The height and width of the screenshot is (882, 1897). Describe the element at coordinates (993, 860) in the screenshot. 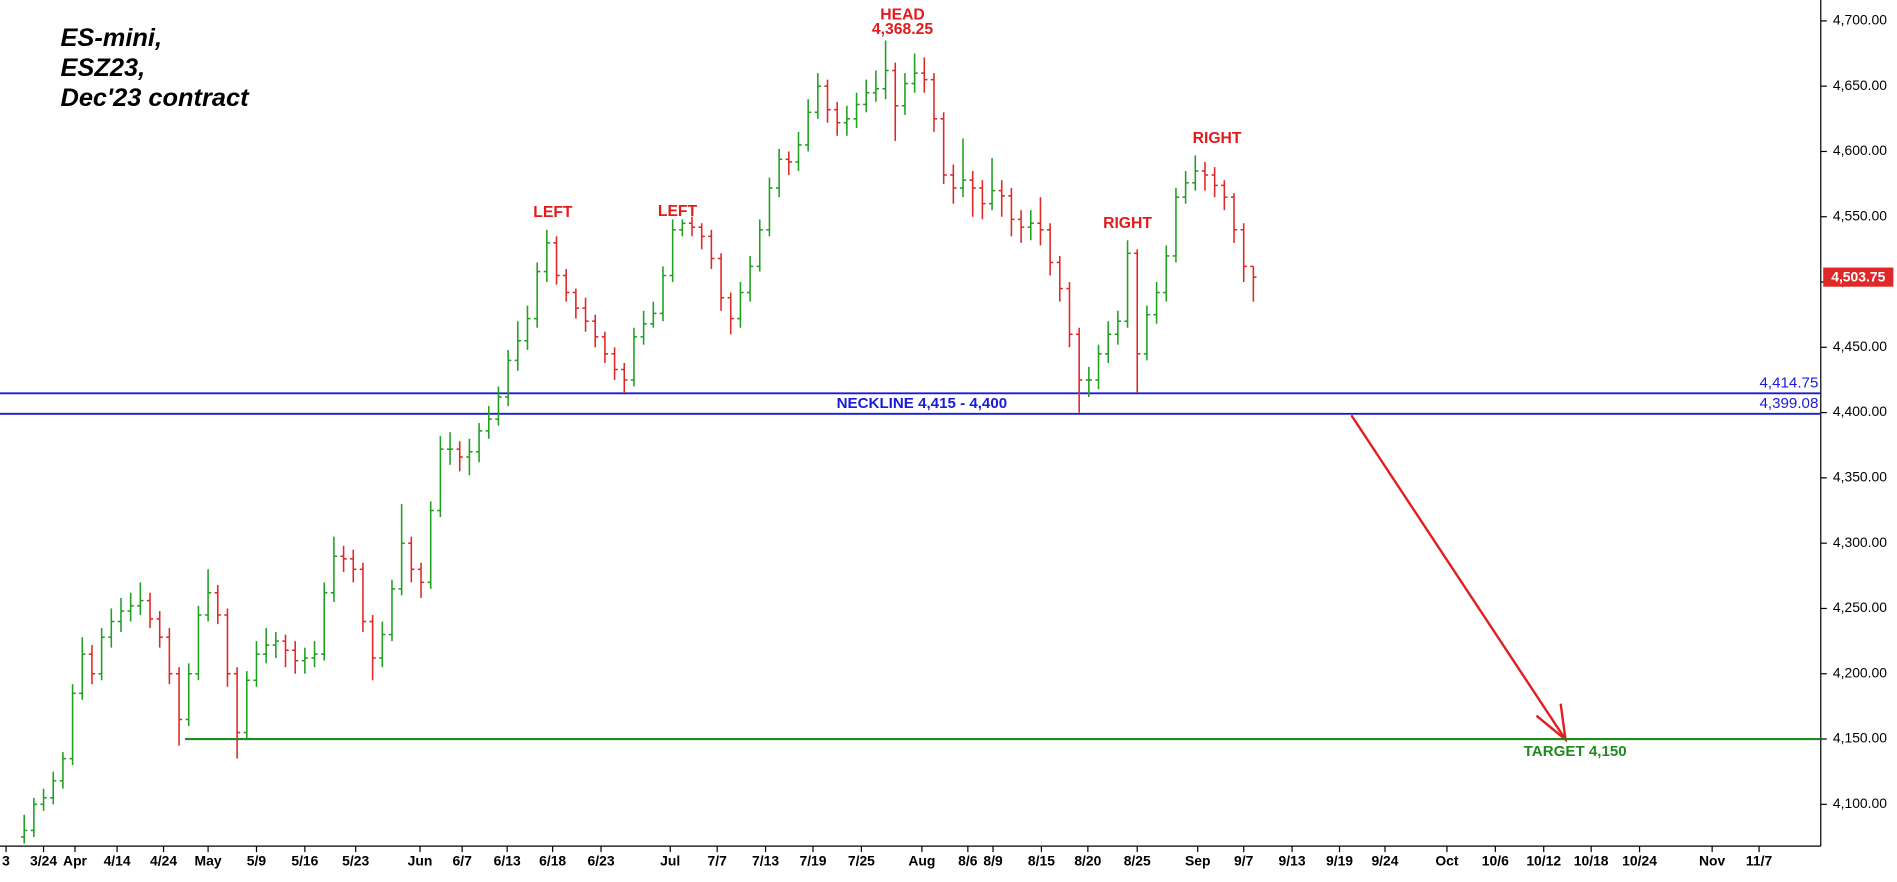

I see `x-tick-label: 8/9` at that location.